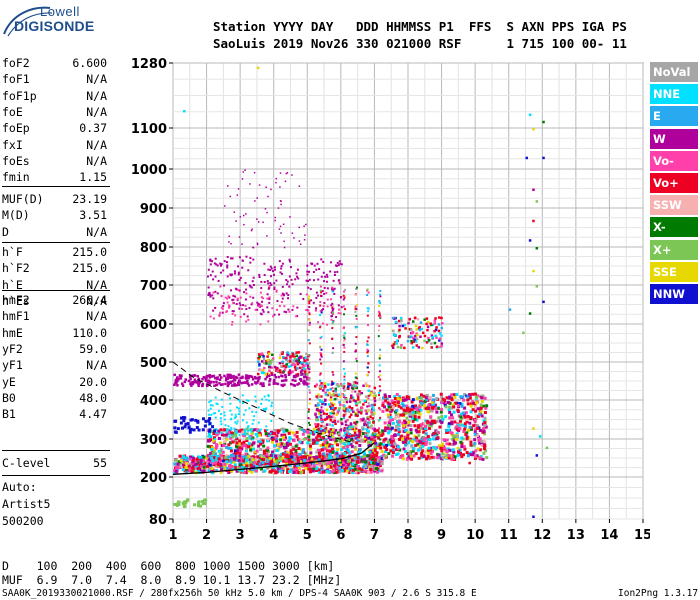 The image size is (700, 600). What do you see at coordinates (54, 383) in the screenshot?
I see `param-row-ye: yE 20.0` at bounding box center [54, 383].